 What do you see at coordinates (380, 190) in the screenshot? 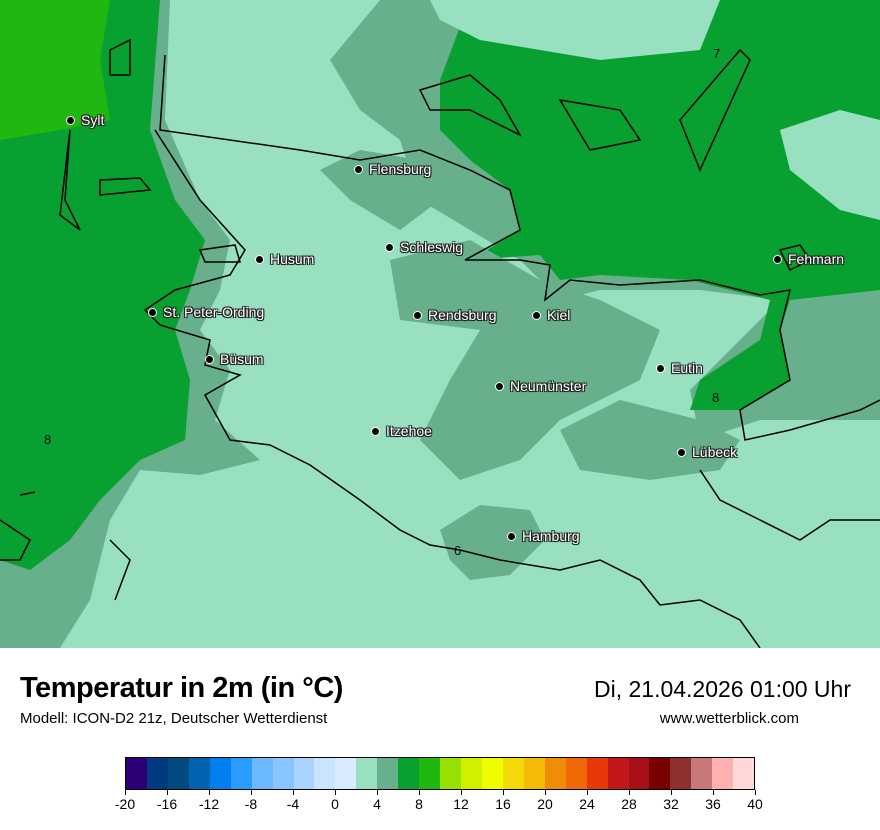
I see `flensburg-medium-patch` at bounding box center [380, 190].